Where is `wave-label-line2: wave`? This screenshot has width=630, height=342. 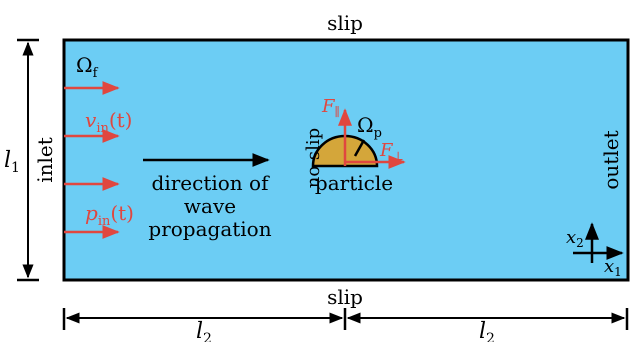 wave-label-line2: wave is located at coordinates (210, 206).